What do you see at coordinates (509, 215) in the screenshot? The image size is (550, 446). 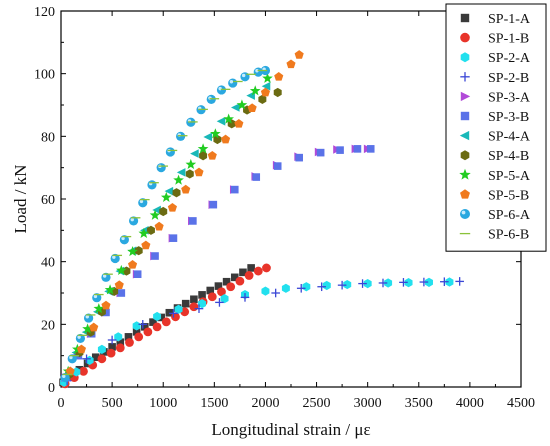 I see `legend-label: SP-6-A` at bounding box center [509, 215].